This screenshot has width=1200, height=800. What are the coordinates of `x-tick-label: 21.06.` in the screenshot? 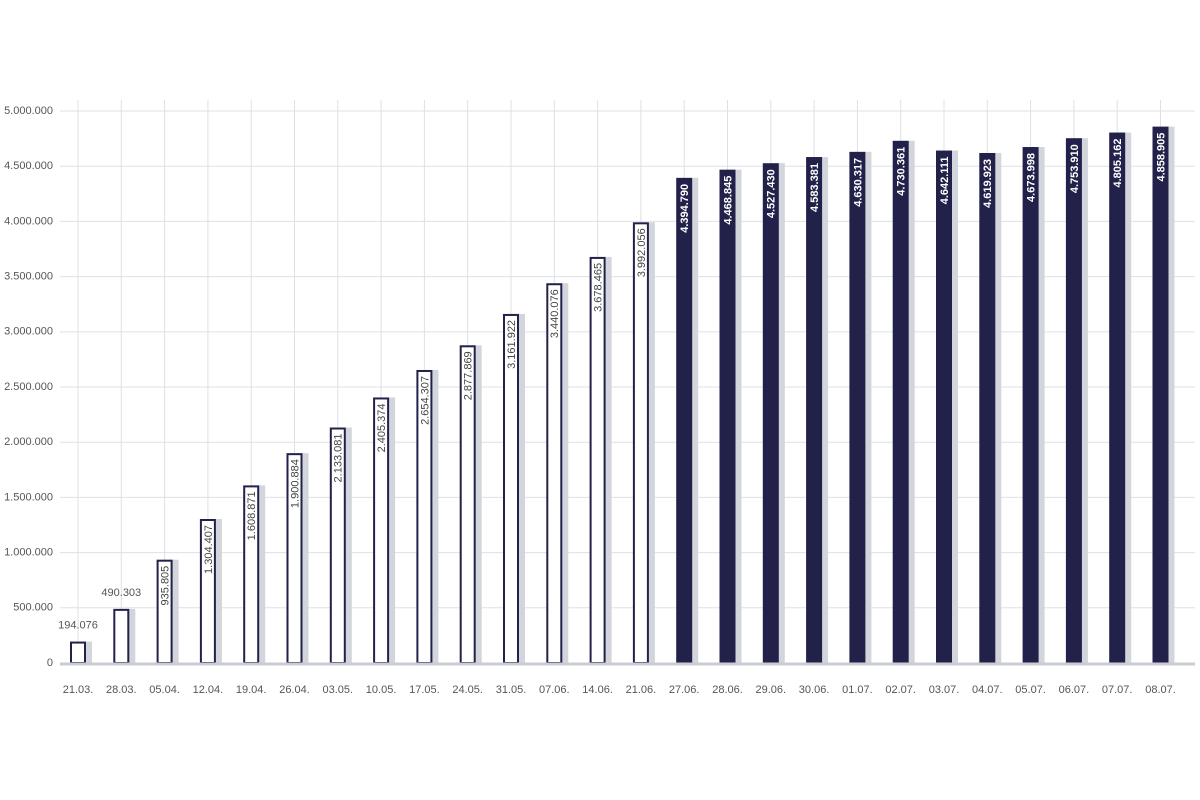 It's located at (641, 690).